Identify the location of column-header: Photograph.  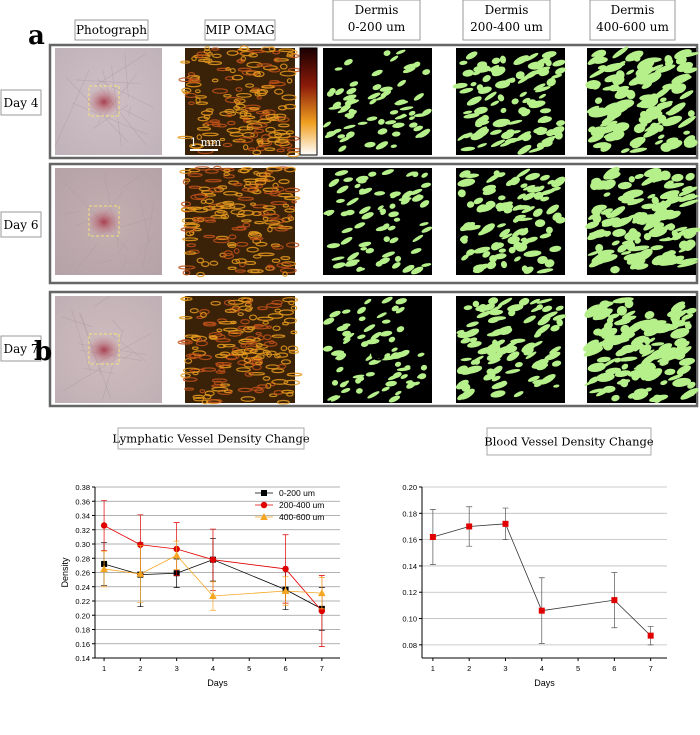
(111, 30).